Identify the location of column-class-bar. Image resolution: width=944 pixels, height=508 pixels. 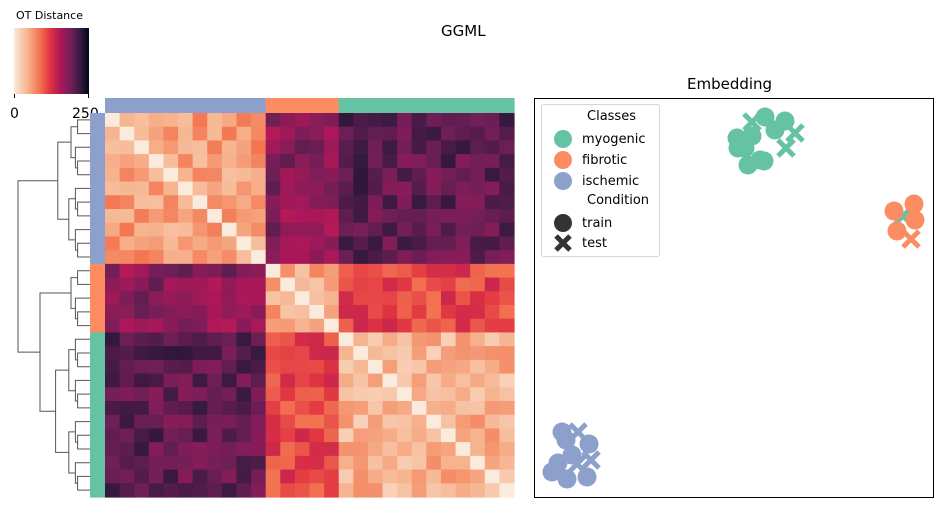
(310, 105).